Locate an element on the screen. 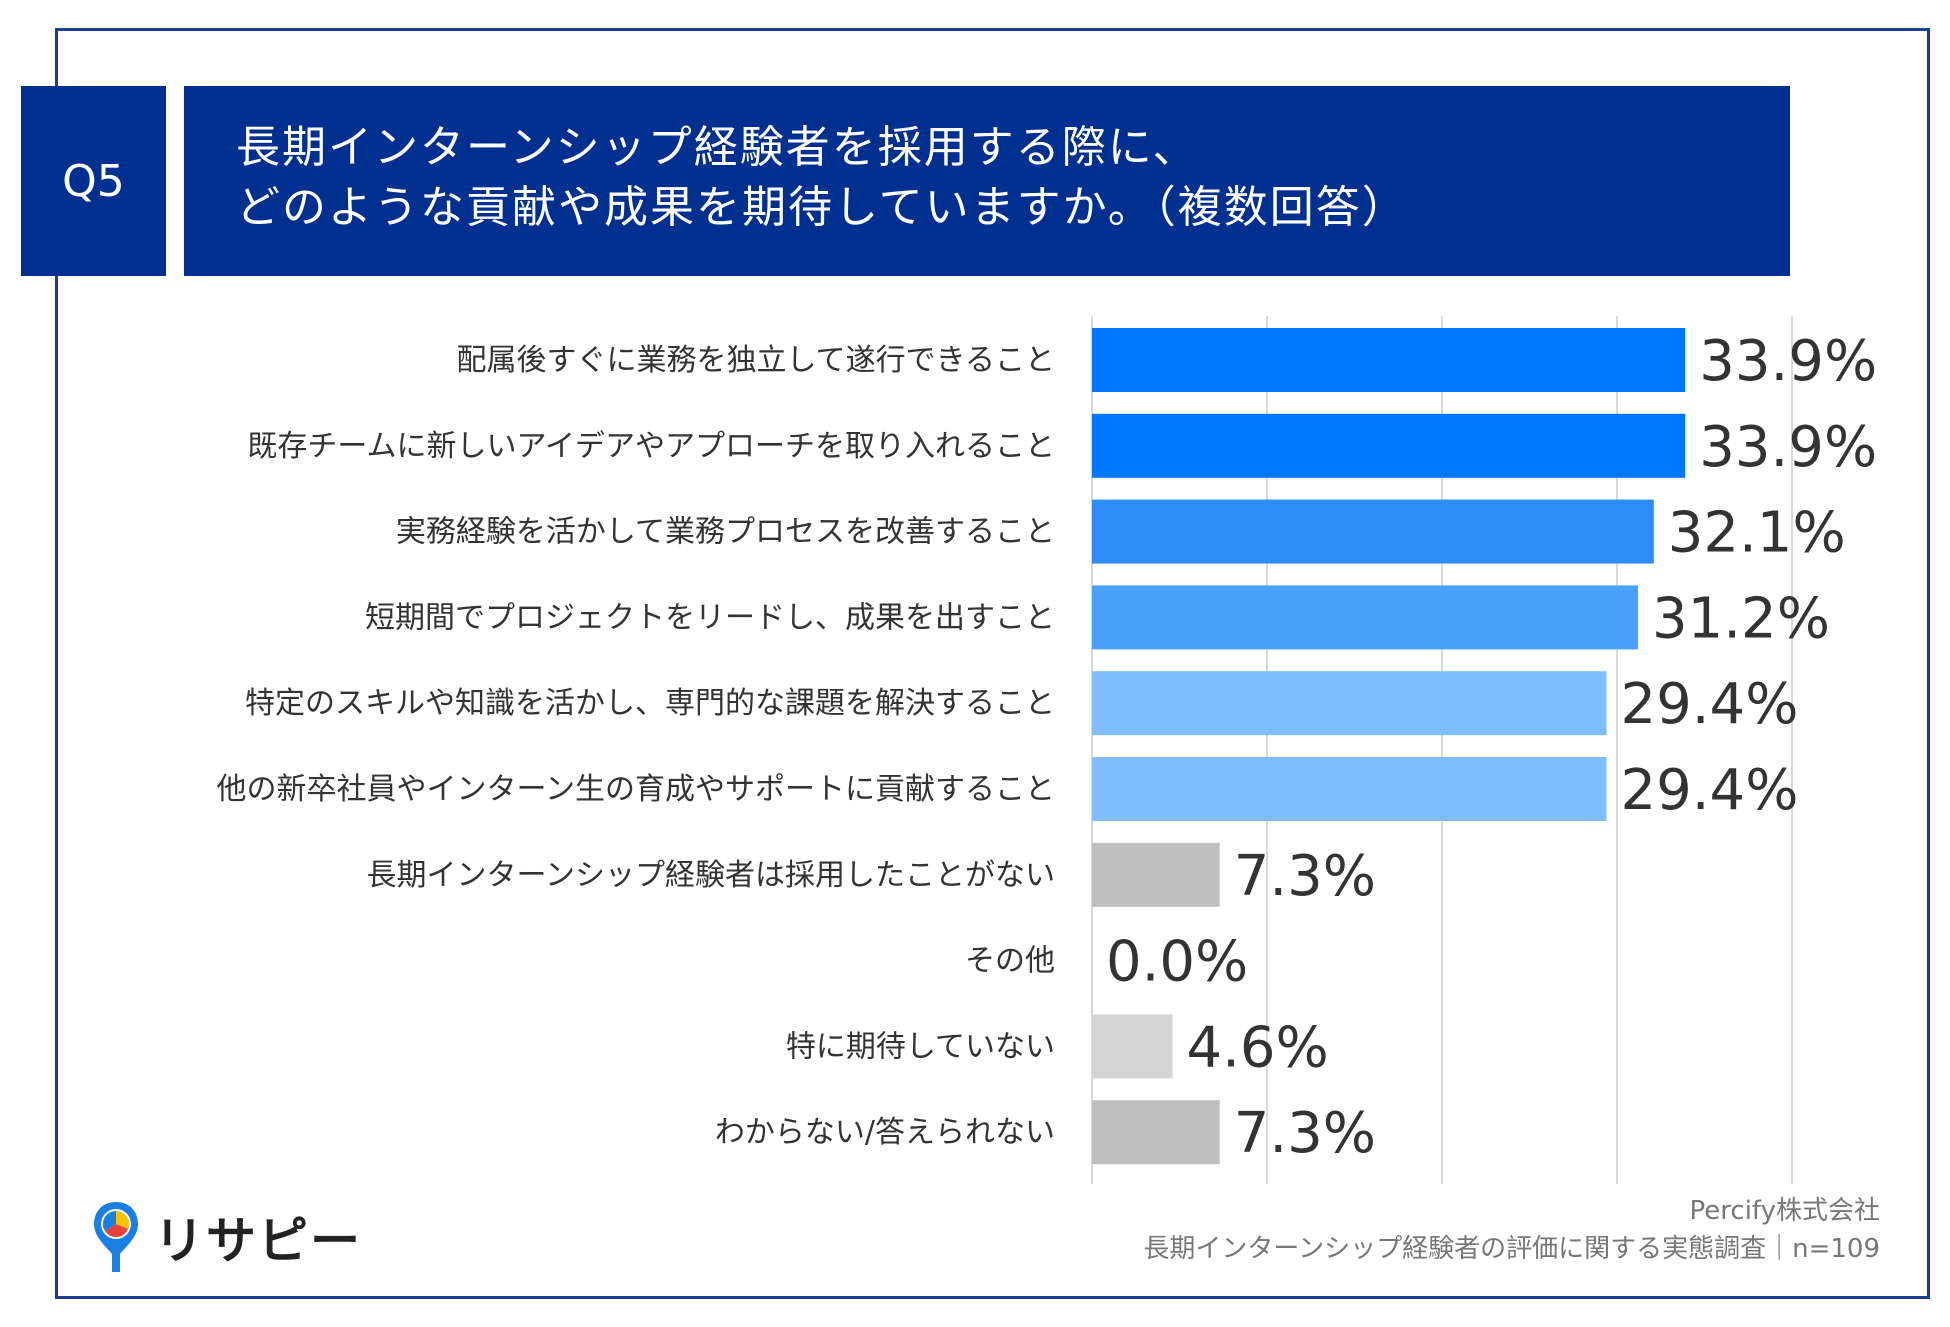 The height and width of the screenshot is (1327, 1950). value-label-4: 29.4% is located at coordinates (1710, 704).